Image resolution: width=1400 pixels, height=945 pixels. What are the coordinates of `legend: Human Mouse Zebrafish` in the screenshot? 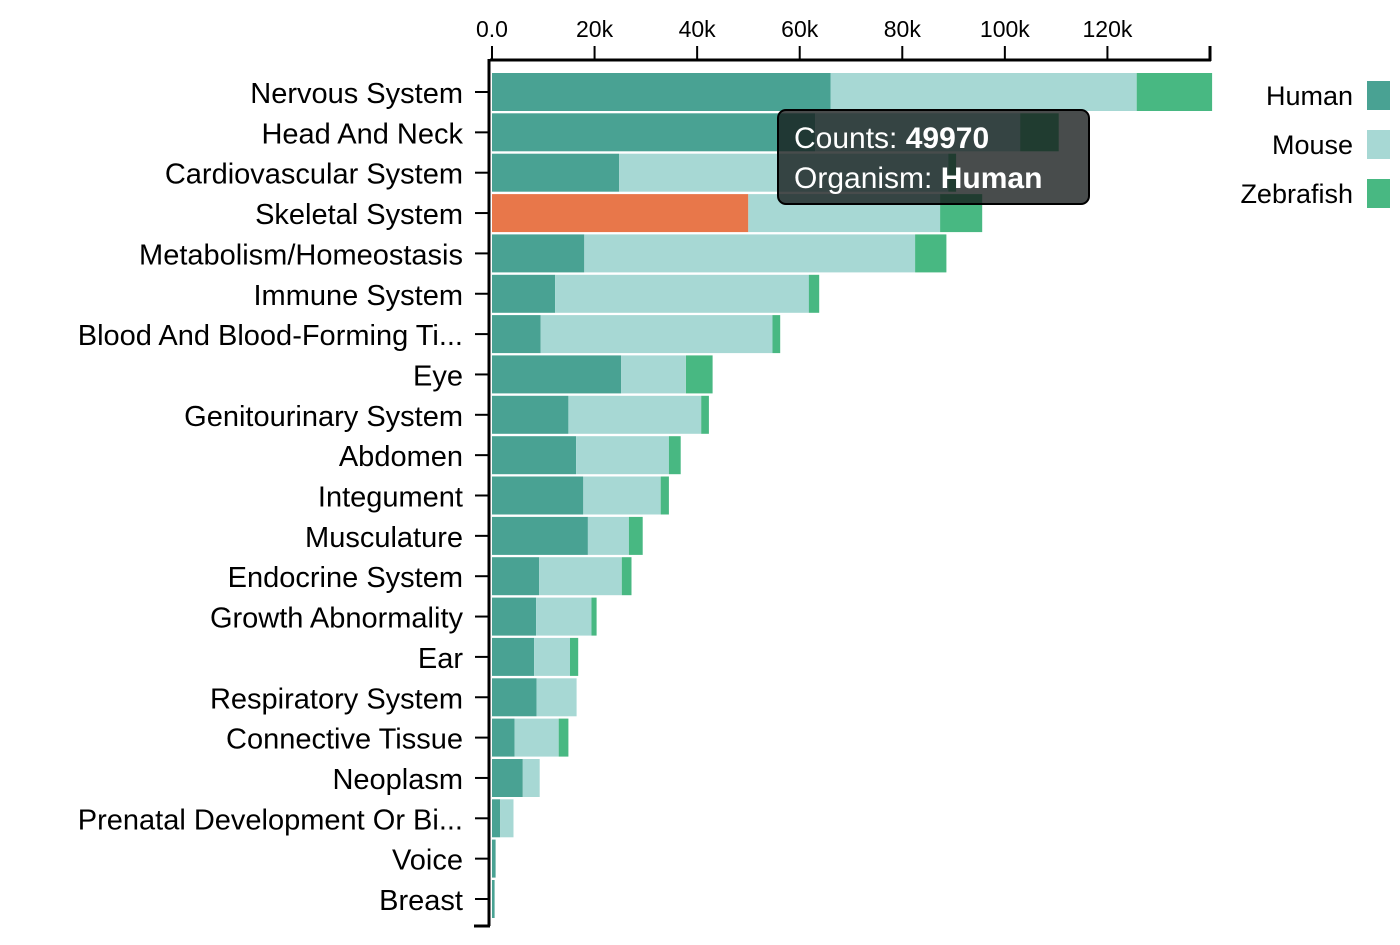 It's located at (1315, 145).